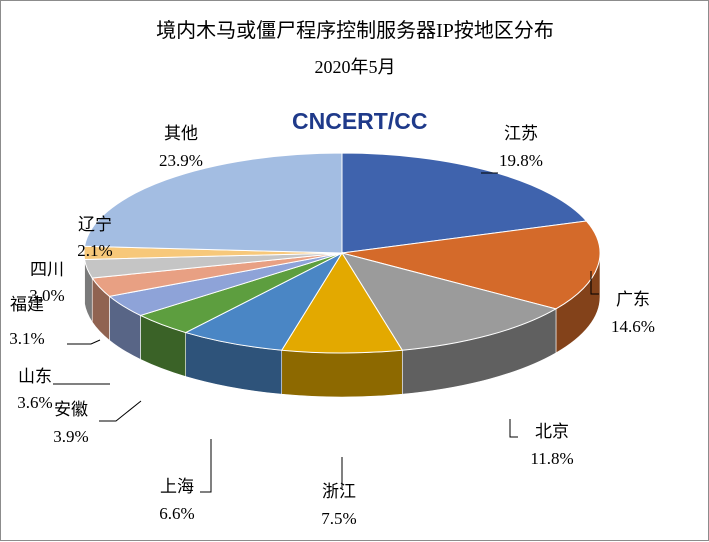 The image size is (709, 542). Describe the element at coordinates (176, 513) in the screenshot. I see `slice-value-label: 6.6%` at that location.